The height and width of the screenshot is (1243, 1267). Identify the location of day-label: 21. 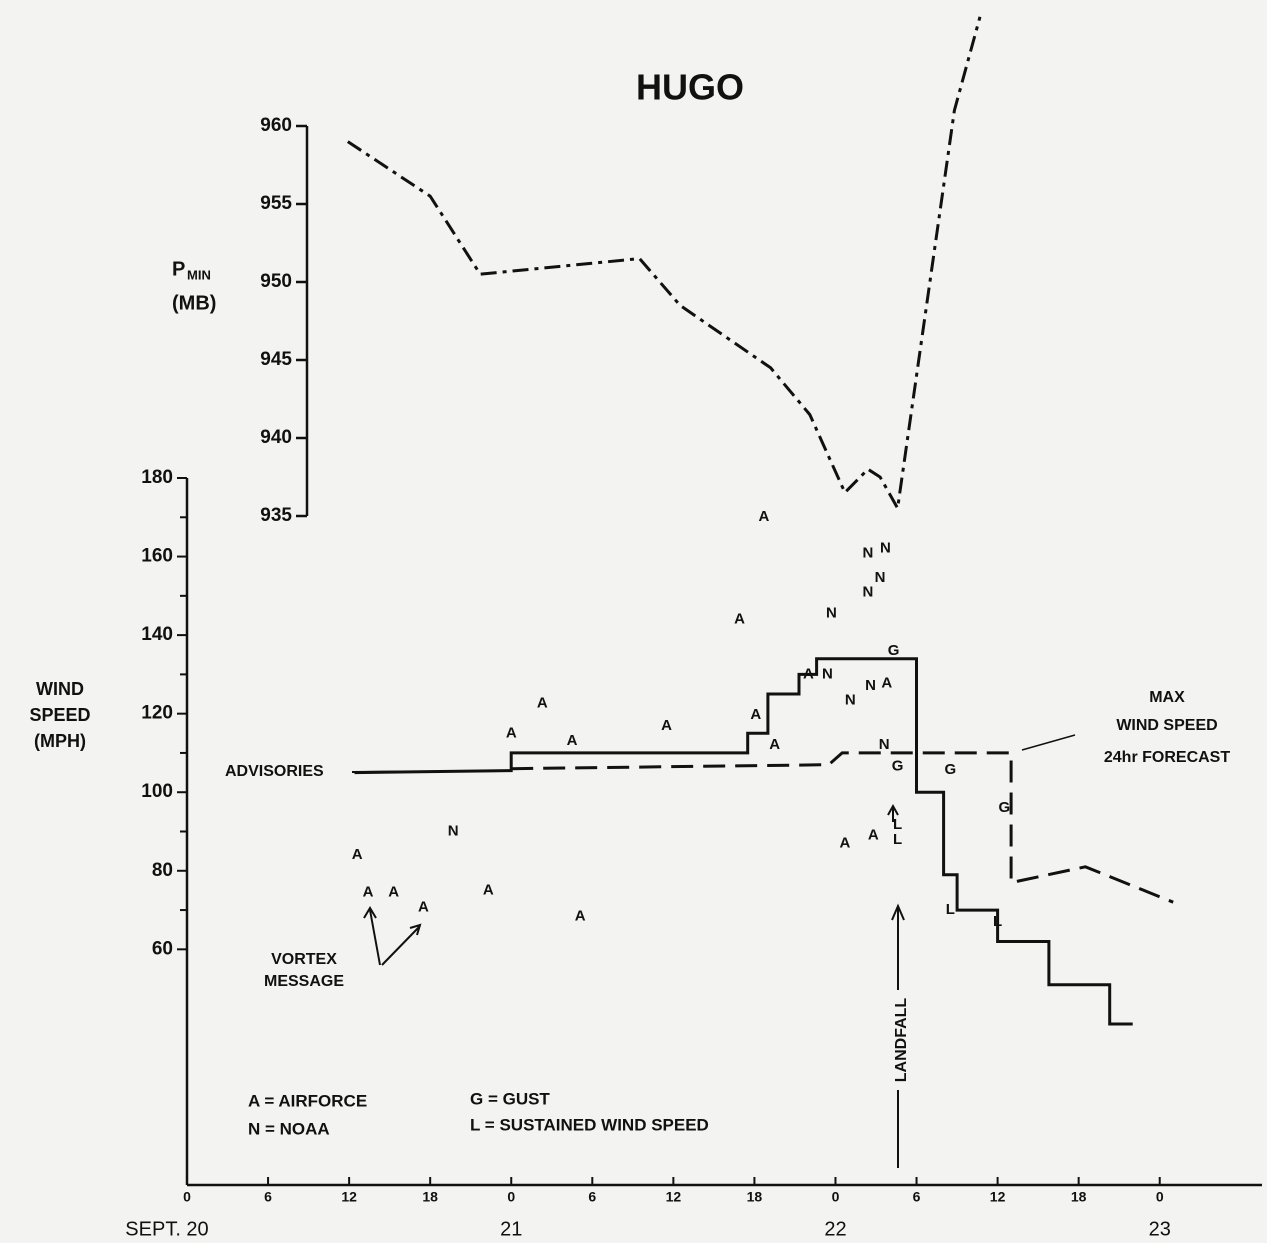
(511, 1229).